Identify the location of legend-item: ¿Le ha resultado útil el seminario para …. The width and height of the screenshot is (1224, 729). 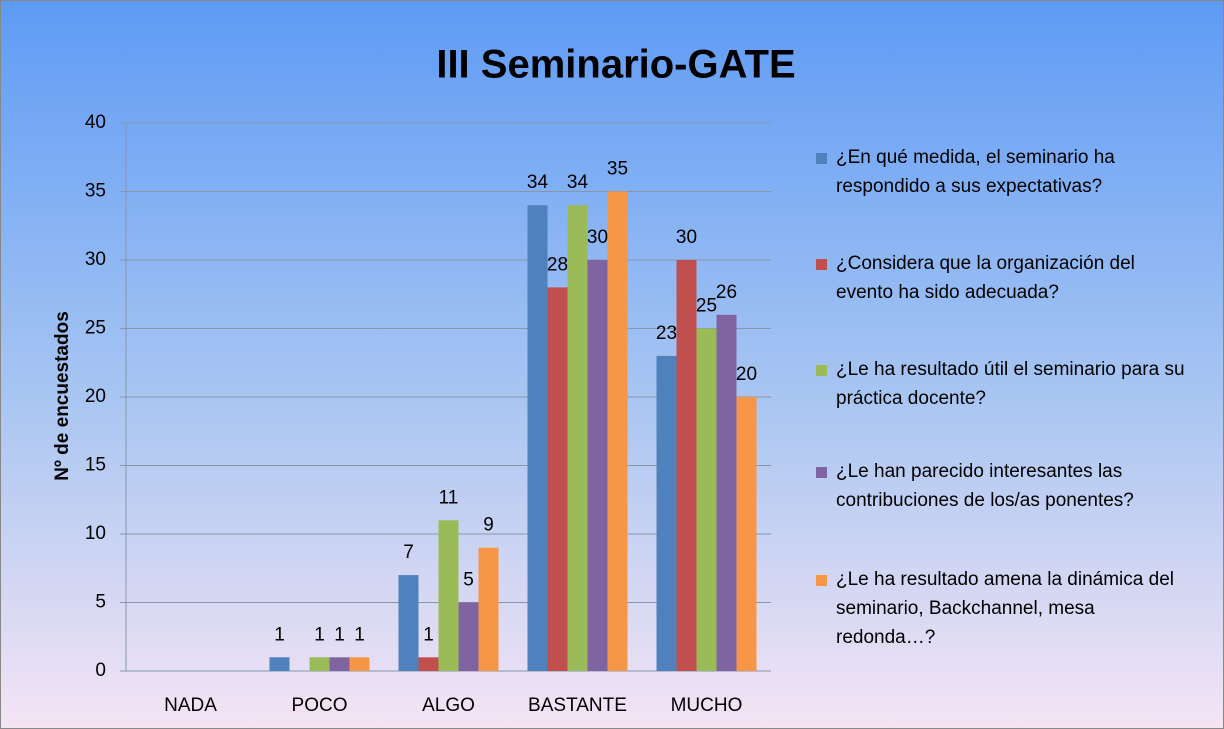
(1001, 384).